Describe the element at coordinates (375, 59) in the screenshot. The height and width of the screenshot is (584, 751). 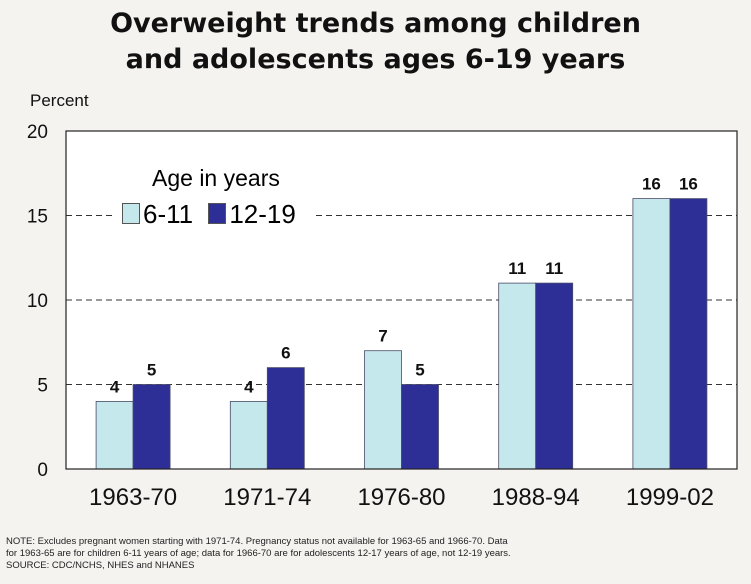
I see `chart-title-line-2: and adolescents ages 6-19 years` at that location.